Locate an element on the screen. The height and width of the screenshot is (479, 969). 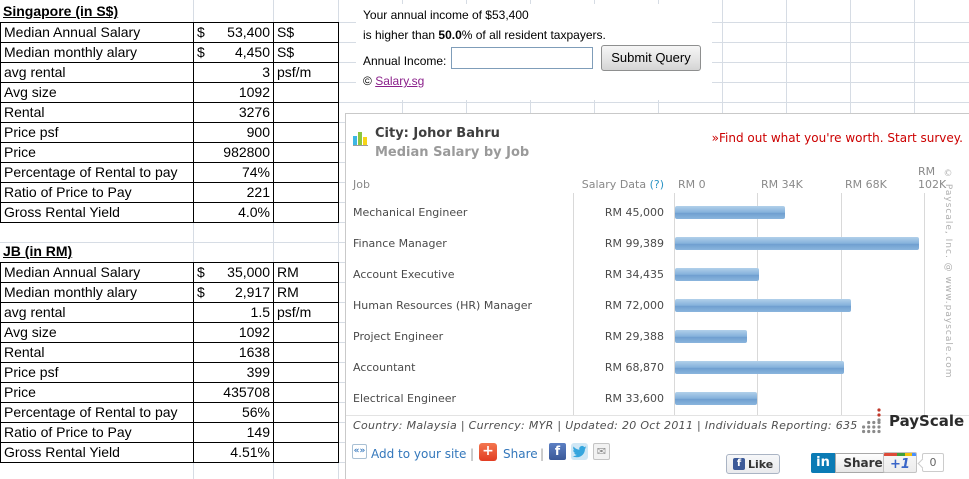
job-label: Finance Manager is located at coordinates (400, 243).